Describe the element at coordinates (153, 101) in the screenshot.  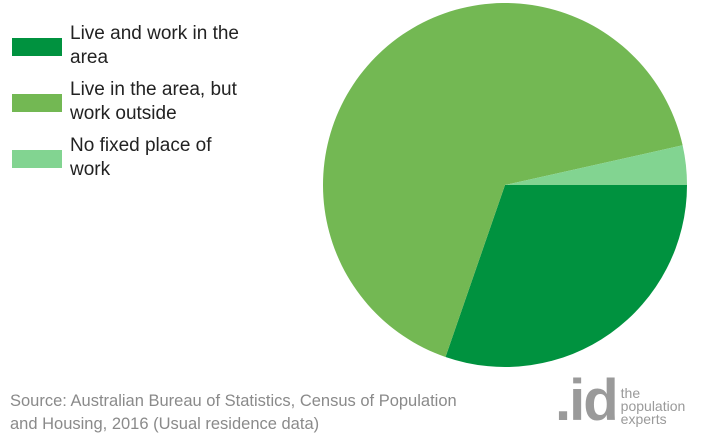
I see `legend-label: Live in the area, but work outside` at that location.